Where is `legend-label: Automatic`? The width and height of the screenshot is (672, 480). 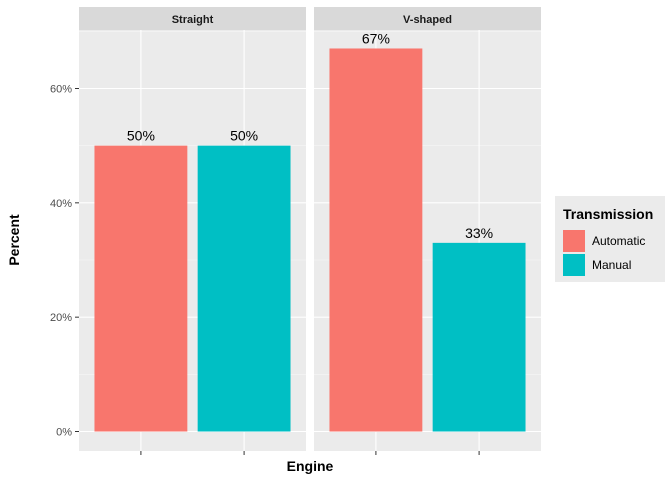 legend-label: Automatic is located at coordinates (618, 241).